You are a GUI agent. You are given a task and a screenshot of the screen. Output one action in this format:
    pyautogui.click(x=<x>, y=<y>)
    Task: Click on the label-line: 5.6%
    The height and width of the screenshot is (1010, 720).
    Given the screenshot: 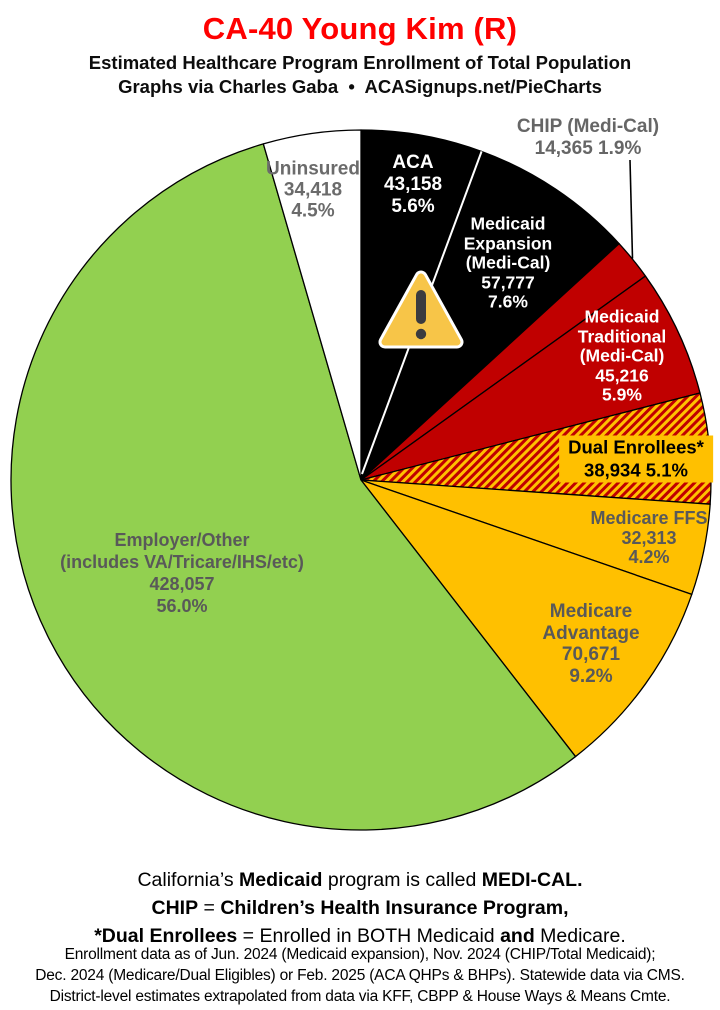 What is the action you would take?
    pyautogui.click(x=413, y=206)
    